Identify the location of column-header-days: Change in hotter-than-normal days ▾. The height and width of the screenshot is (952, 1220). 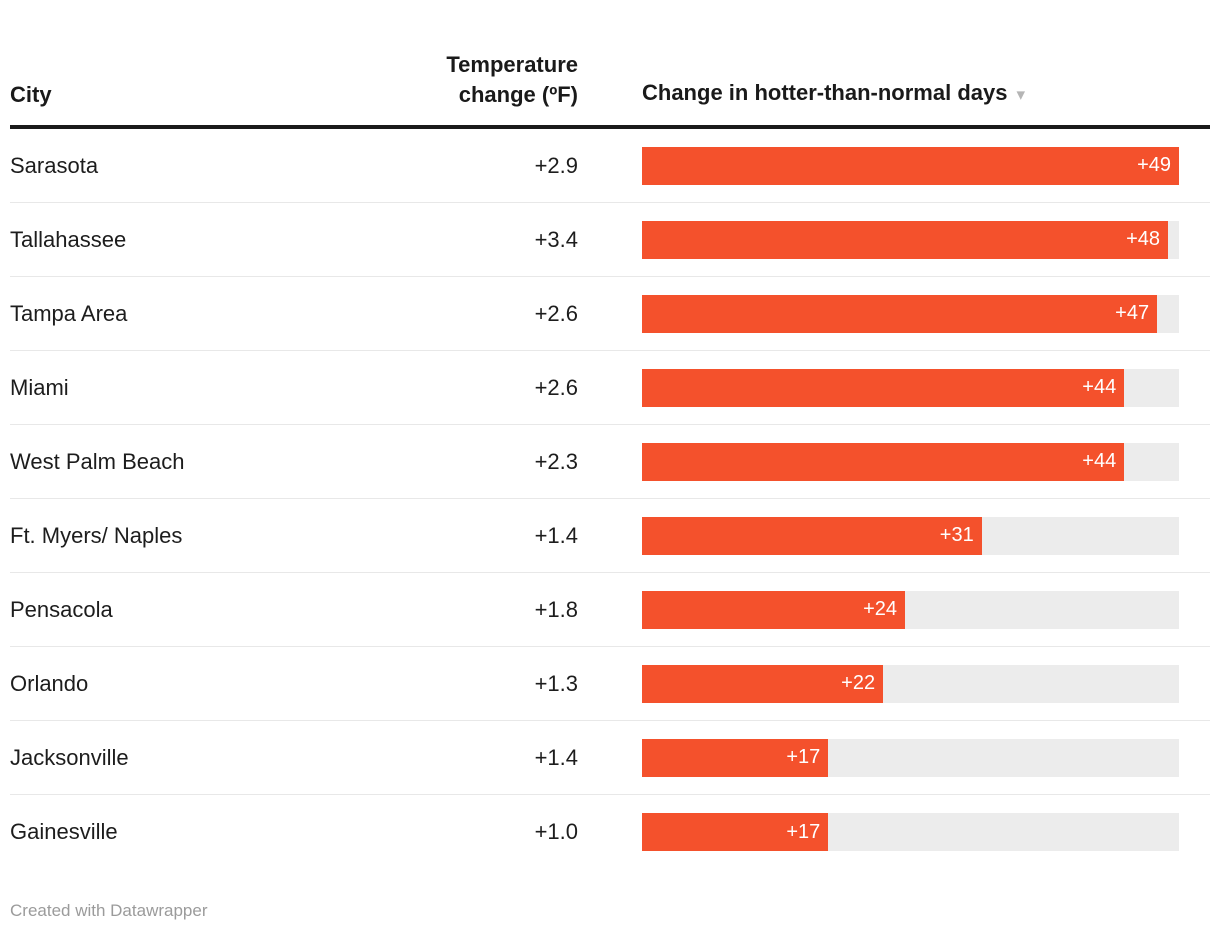
(910, 94).